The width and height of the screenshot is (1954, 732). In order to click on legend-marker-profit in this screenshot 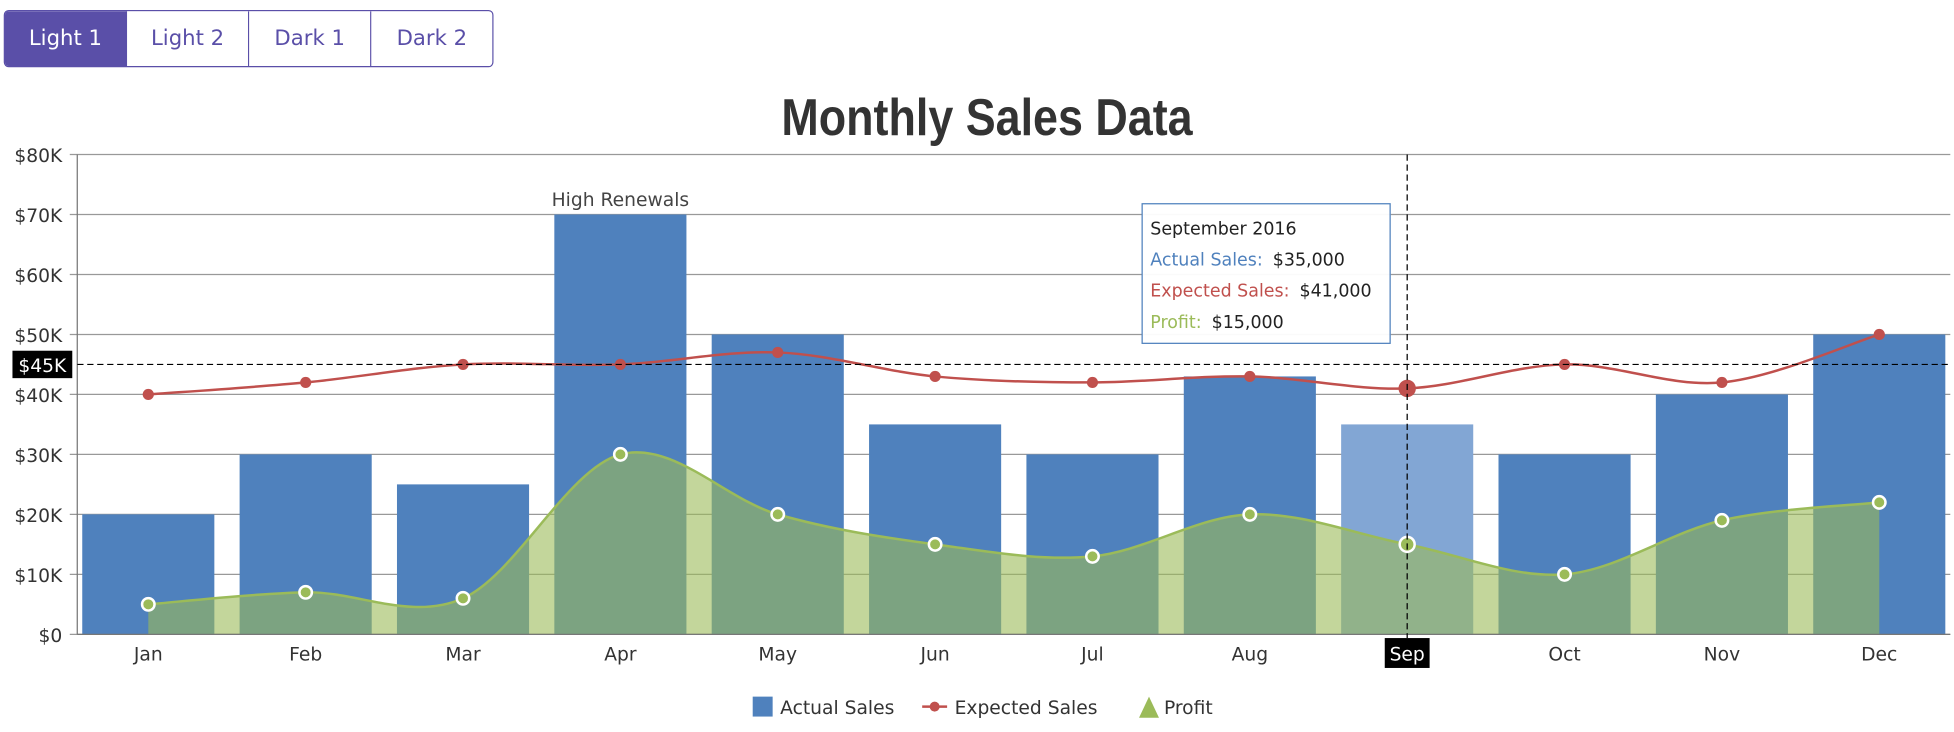, I will do `click(1149, 707)`.